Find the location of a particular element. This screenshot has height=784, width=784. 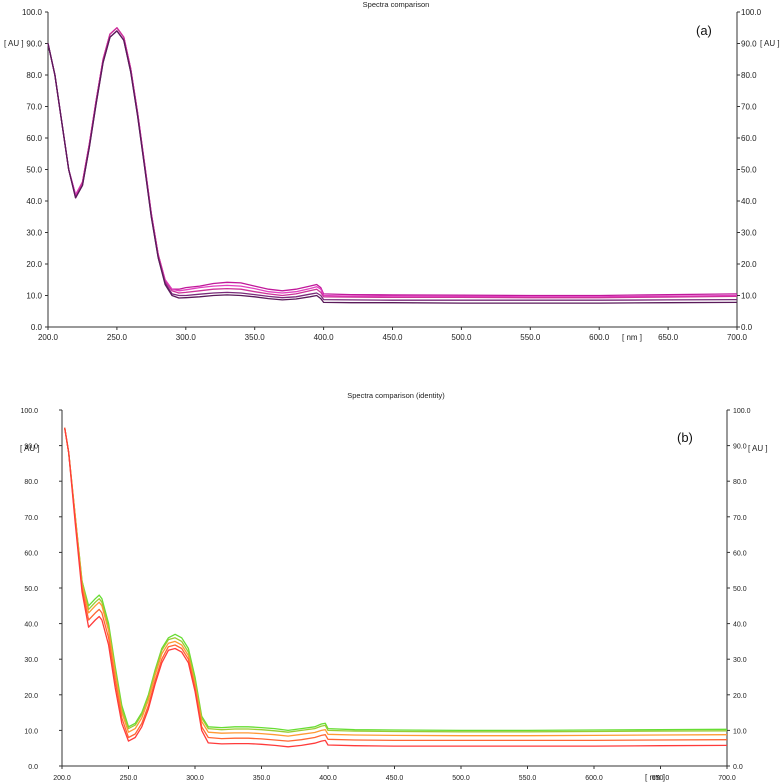

panel-a-x-unit-label: [ nm ] is located at coordinates (632, 337).